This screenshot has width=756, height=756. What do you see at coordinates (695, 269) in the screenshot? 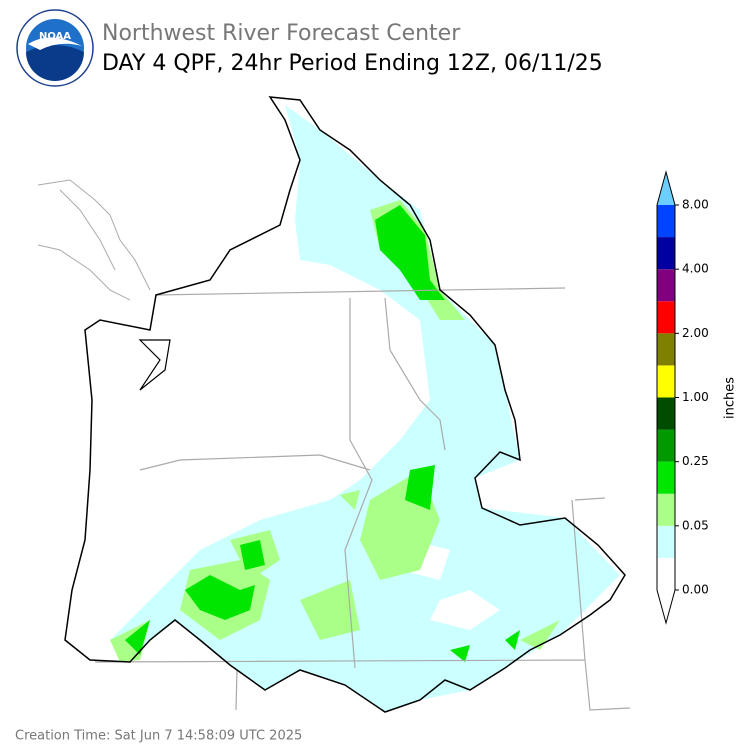
I see `colorbar-tick-label: 4.00` at bounding box center [695, 269].